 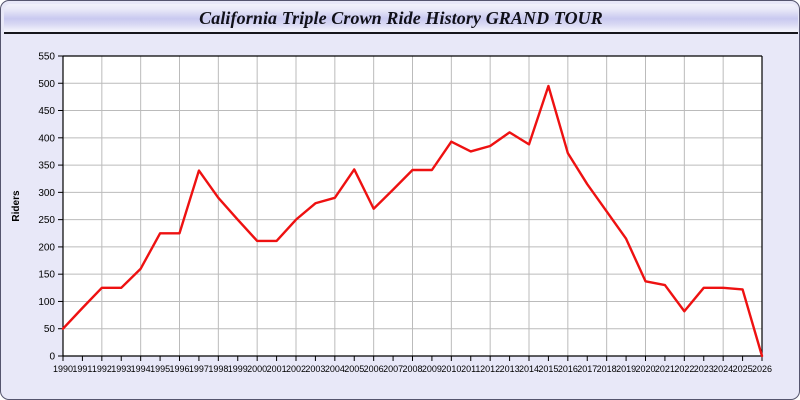 What do you see at coordinates (121, 369) in the screenshot?
I see `x-axis-tick-label: 1993` at bounding box center [121, 369].